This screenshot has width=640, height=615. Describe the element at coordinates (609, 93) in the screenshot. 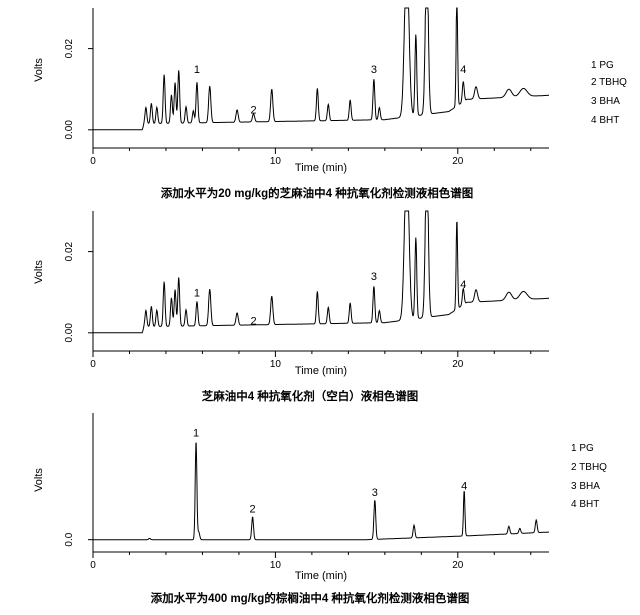

I see `panel-1-legend: 1 PG 2 TBHQ 3 BHA 4 BHT` at that location.